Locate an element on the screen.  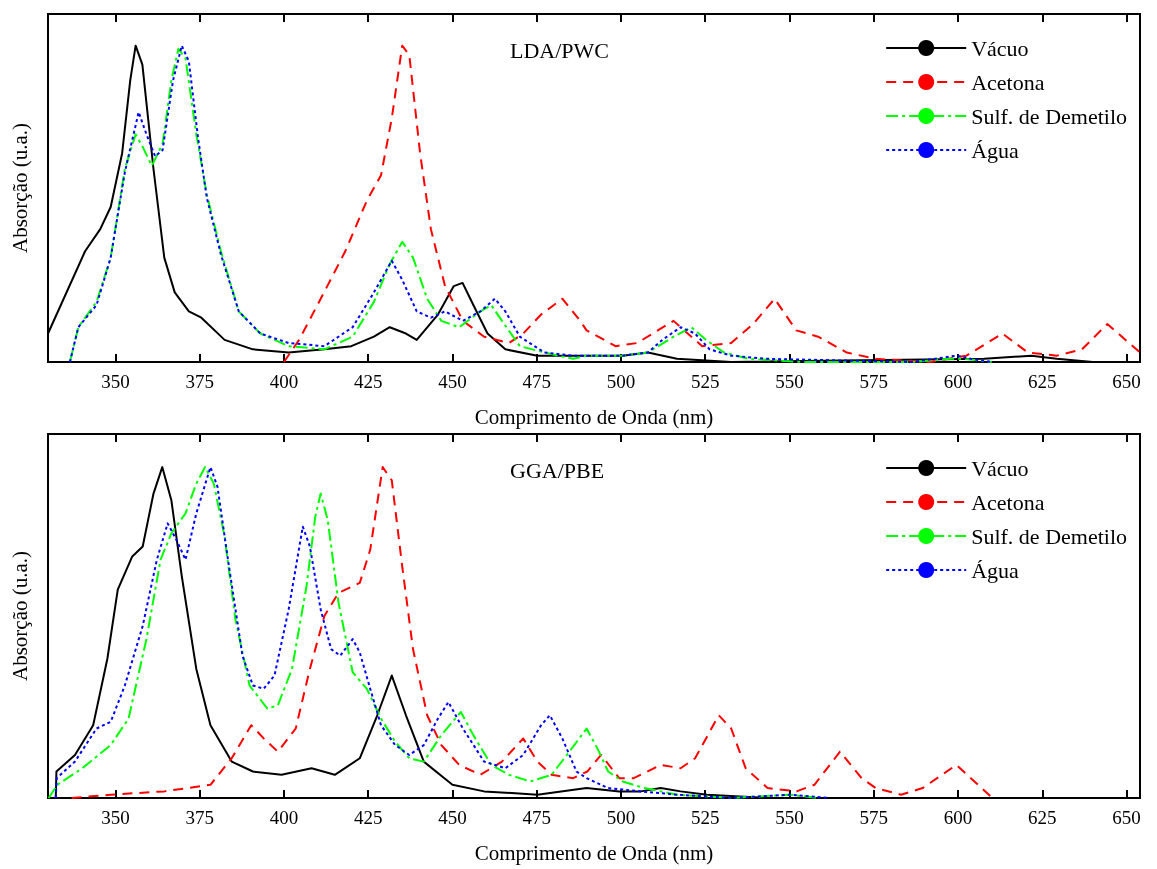
chart-title: LDA/PWC is located at coordinates (559, 50).